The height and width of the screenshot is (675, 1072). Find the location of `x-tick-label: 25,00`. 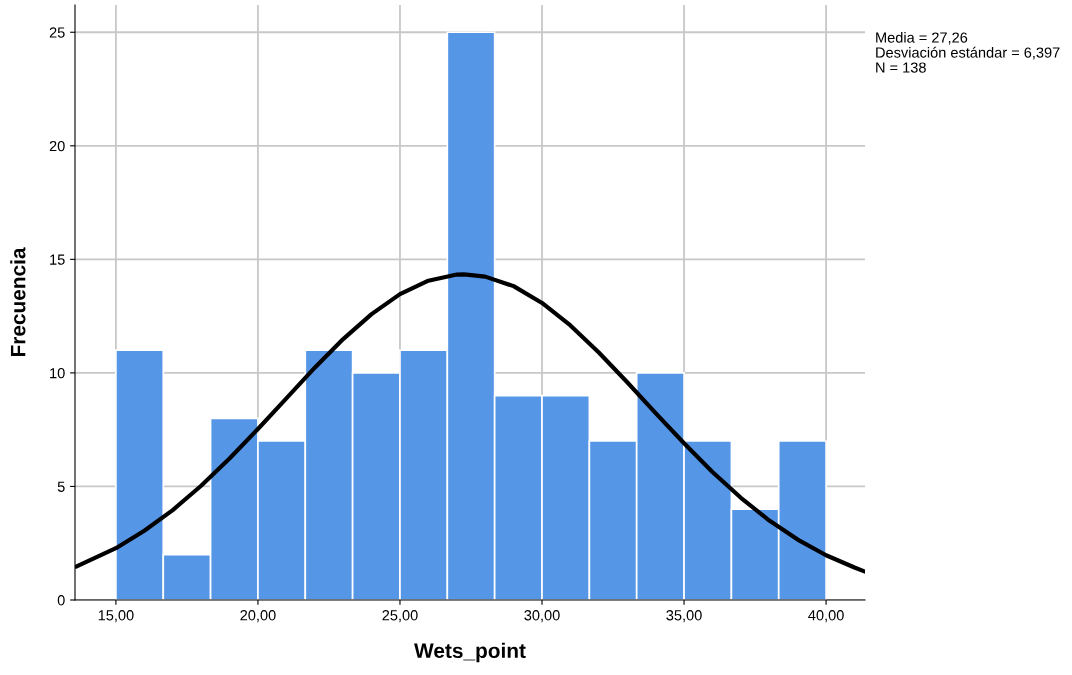

x-tick-label: 25,00 is located at coordinates (400, 616).